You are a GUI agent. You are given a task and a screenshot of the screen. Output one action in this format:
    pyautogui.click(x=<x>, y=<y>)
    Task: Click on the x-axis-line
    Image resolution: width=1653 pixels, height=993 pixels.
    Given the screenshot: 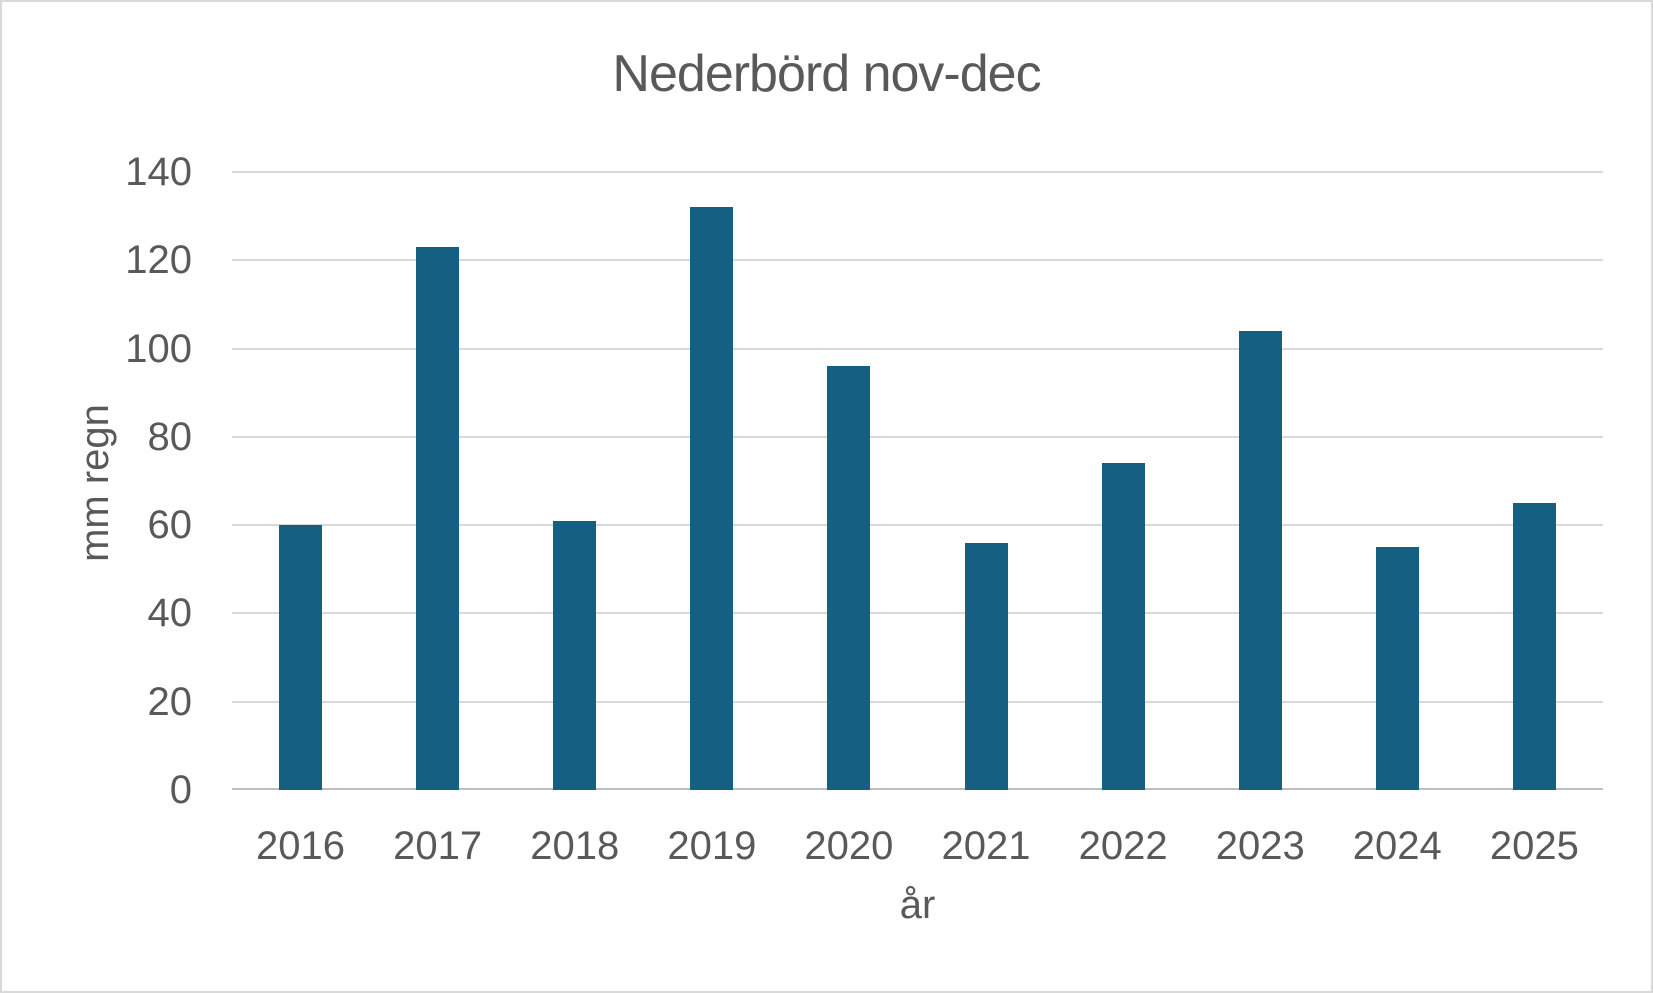 What is the action you would take?
    pyautogui.click(x=917, y=789)
    